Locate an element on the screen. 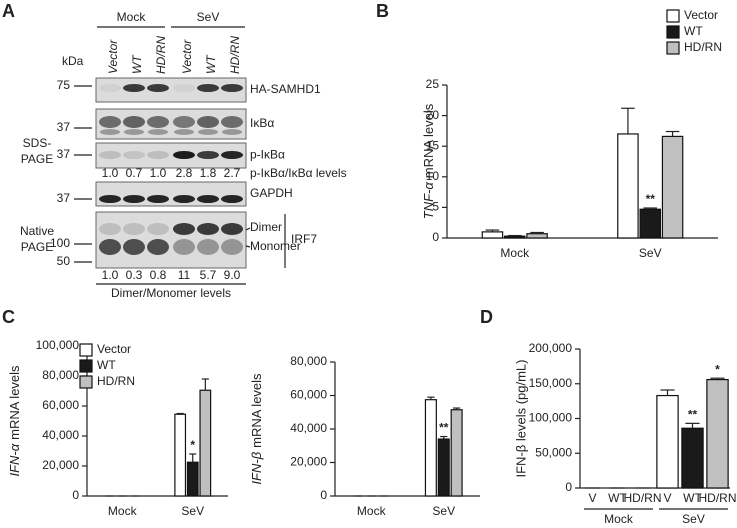 This screenshot has width=737, height=528. kda-label: kDa is located at coordinates (73, 61).